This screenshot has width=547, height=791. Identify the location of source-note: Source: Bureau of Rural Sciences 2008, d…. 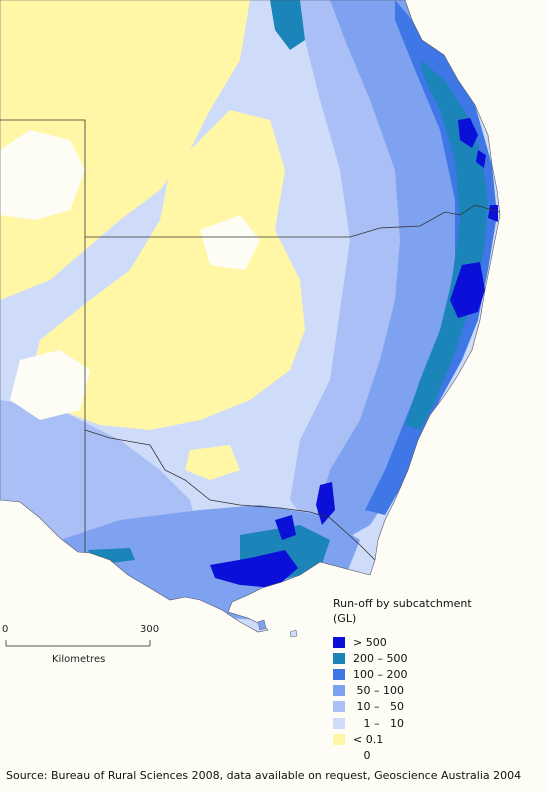
(264, 775).